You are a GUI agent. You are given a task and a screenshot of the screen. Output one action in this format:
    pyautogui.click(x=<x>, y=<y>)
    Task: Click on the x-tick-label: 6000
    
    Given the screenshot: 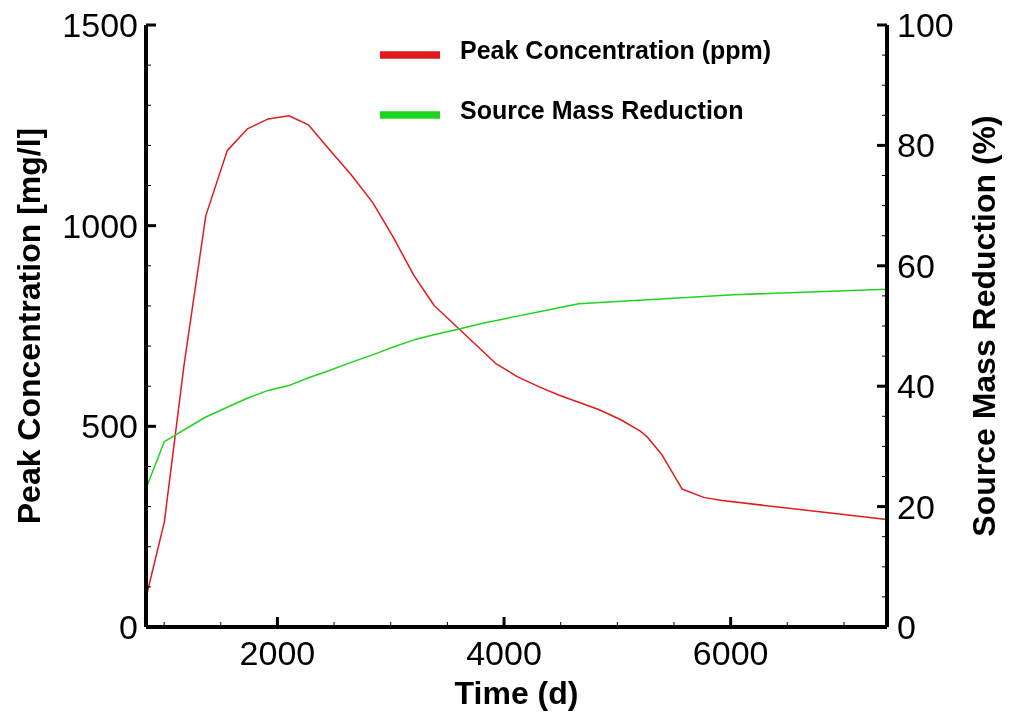 What is the action you would take?
    pyautogui.click(x=730, y=653)
    